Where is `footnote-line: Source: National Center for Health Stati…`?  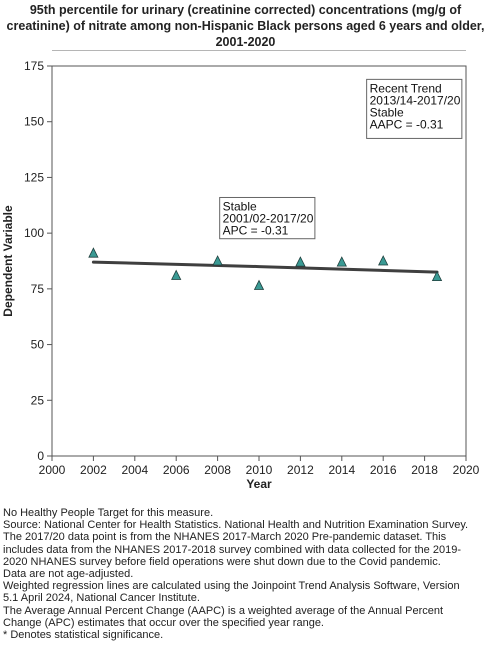 footnote-line: Source: National Center for Health Stati… is located at coordinates (236, 525).